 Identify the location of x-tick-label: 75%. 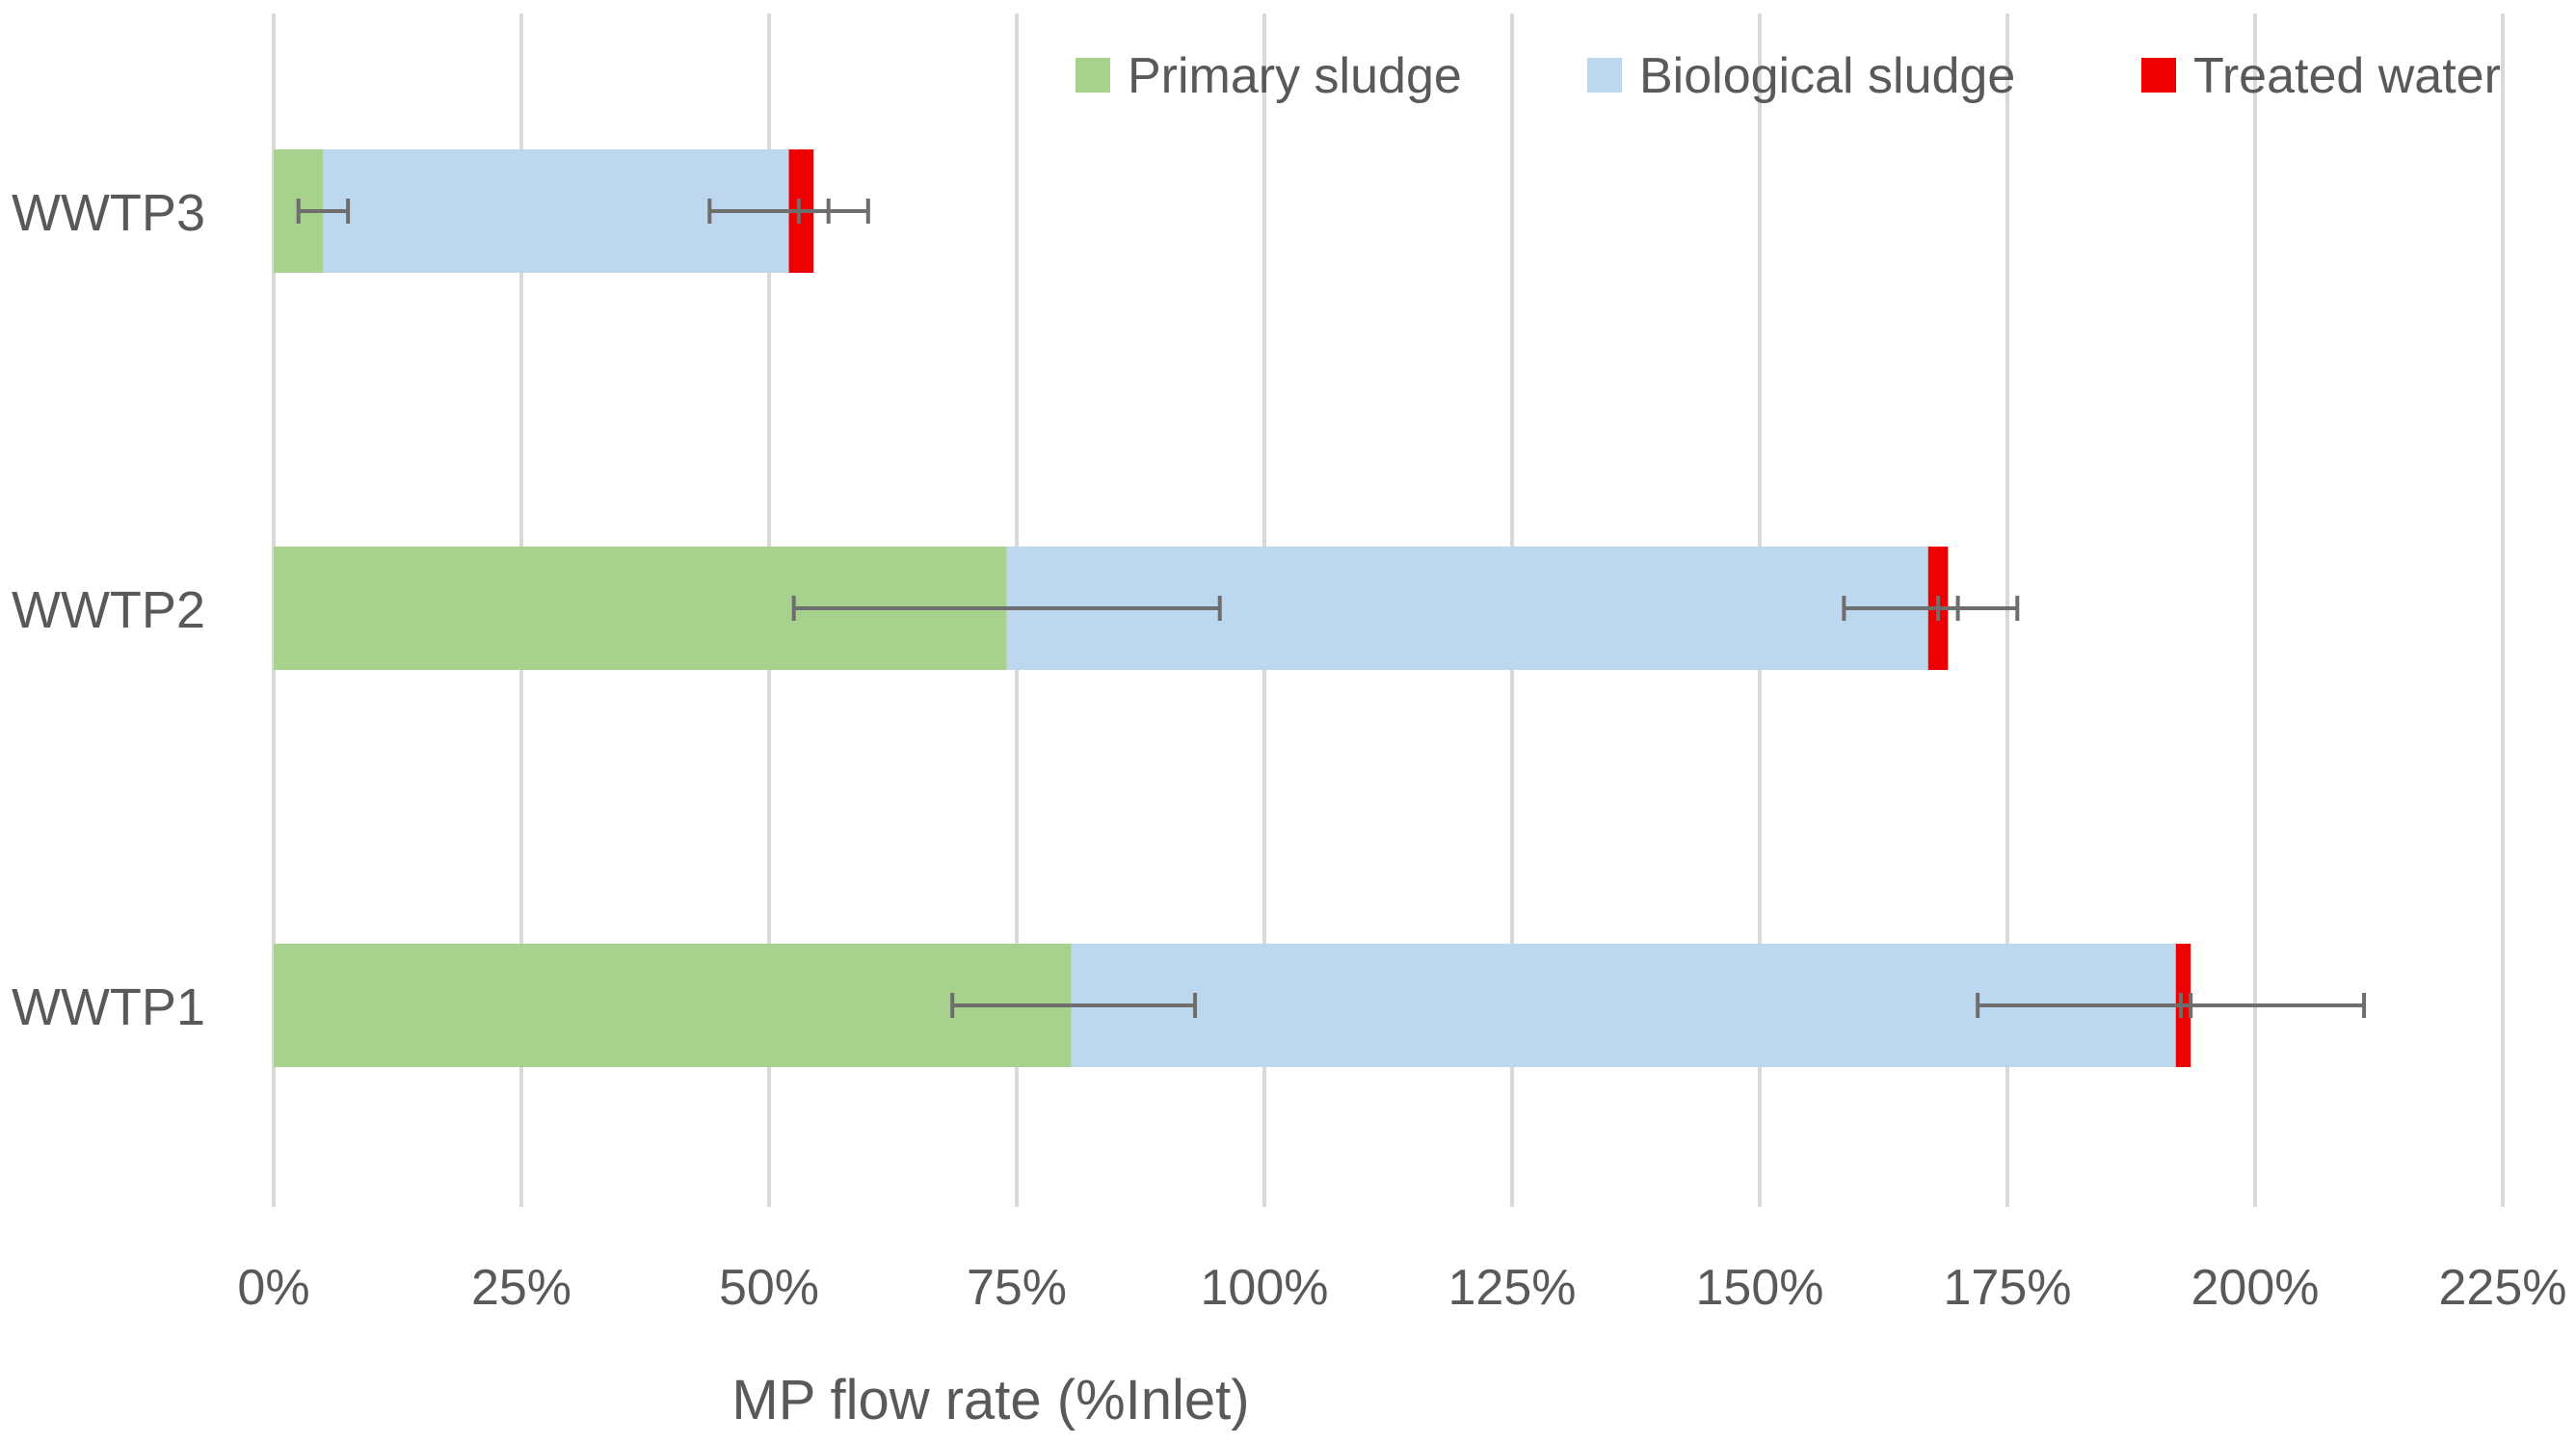
(1017, 1288).